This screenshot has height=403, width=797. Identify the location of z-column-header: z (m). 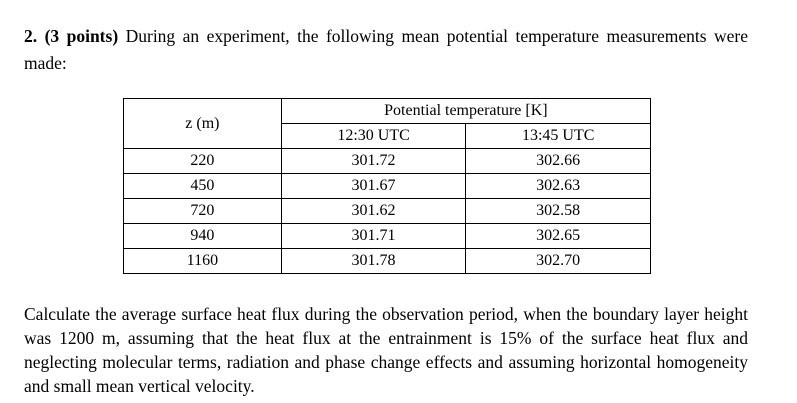
(202, 123).